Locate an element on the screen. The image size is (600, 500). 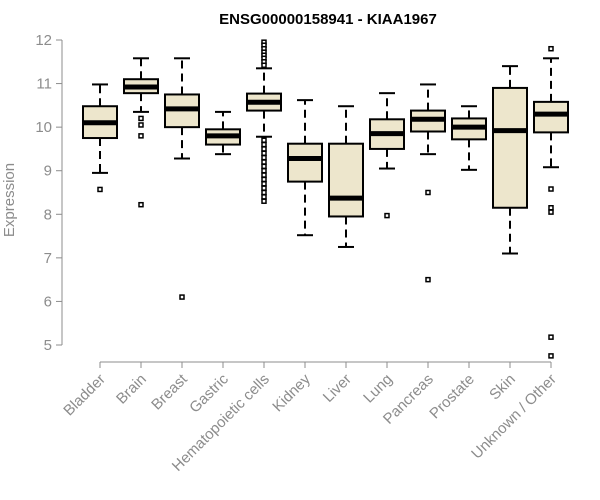
x-tick-label: Kidney is located at coordinates (291, 392).